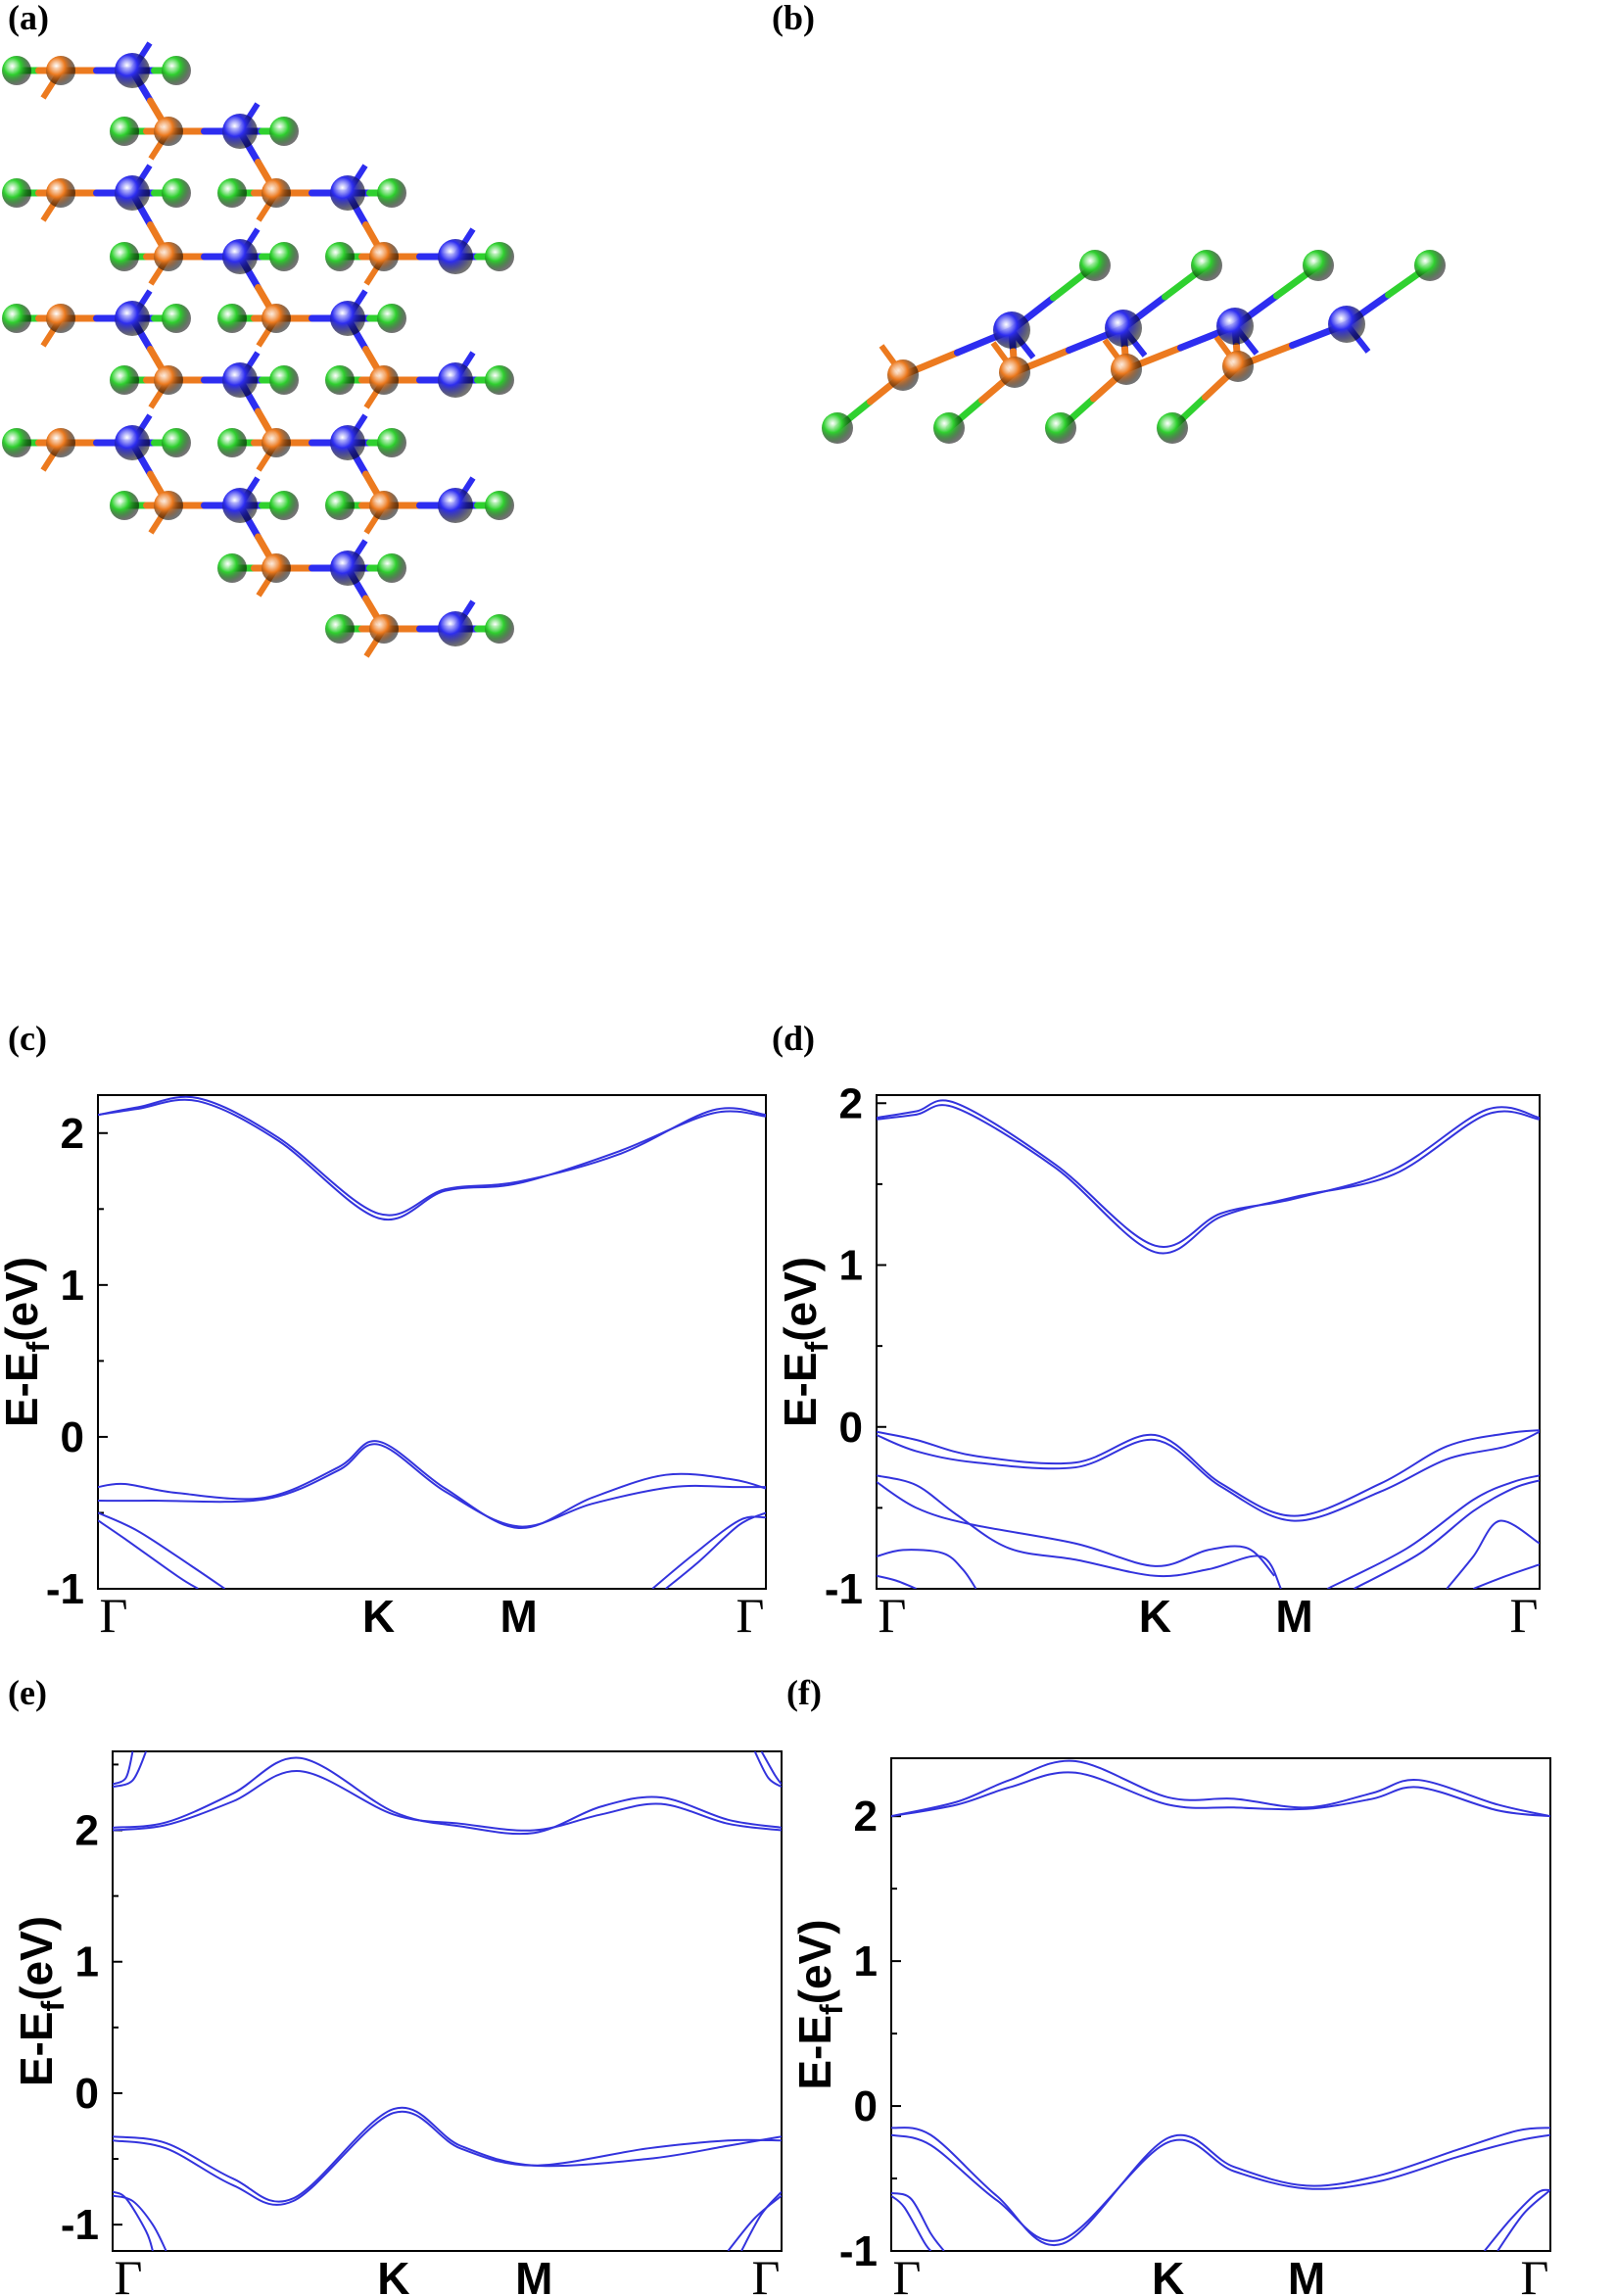 The image size is (1616, 2296). I want to click on panel-label-e: (e), so click(27, 1693).